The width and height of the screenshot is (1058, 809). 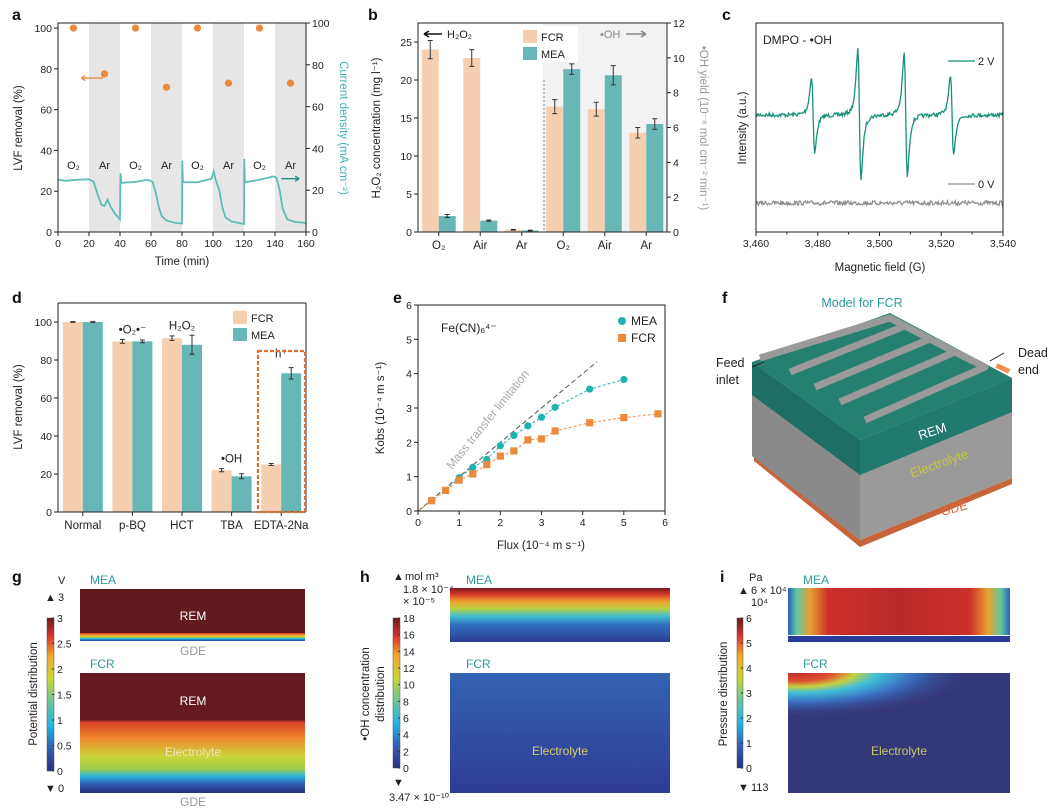 What do you see at coordinates (406, 157) in the screenshot?
I see `y-tick-label: 10` at bounding box center [406, 157].